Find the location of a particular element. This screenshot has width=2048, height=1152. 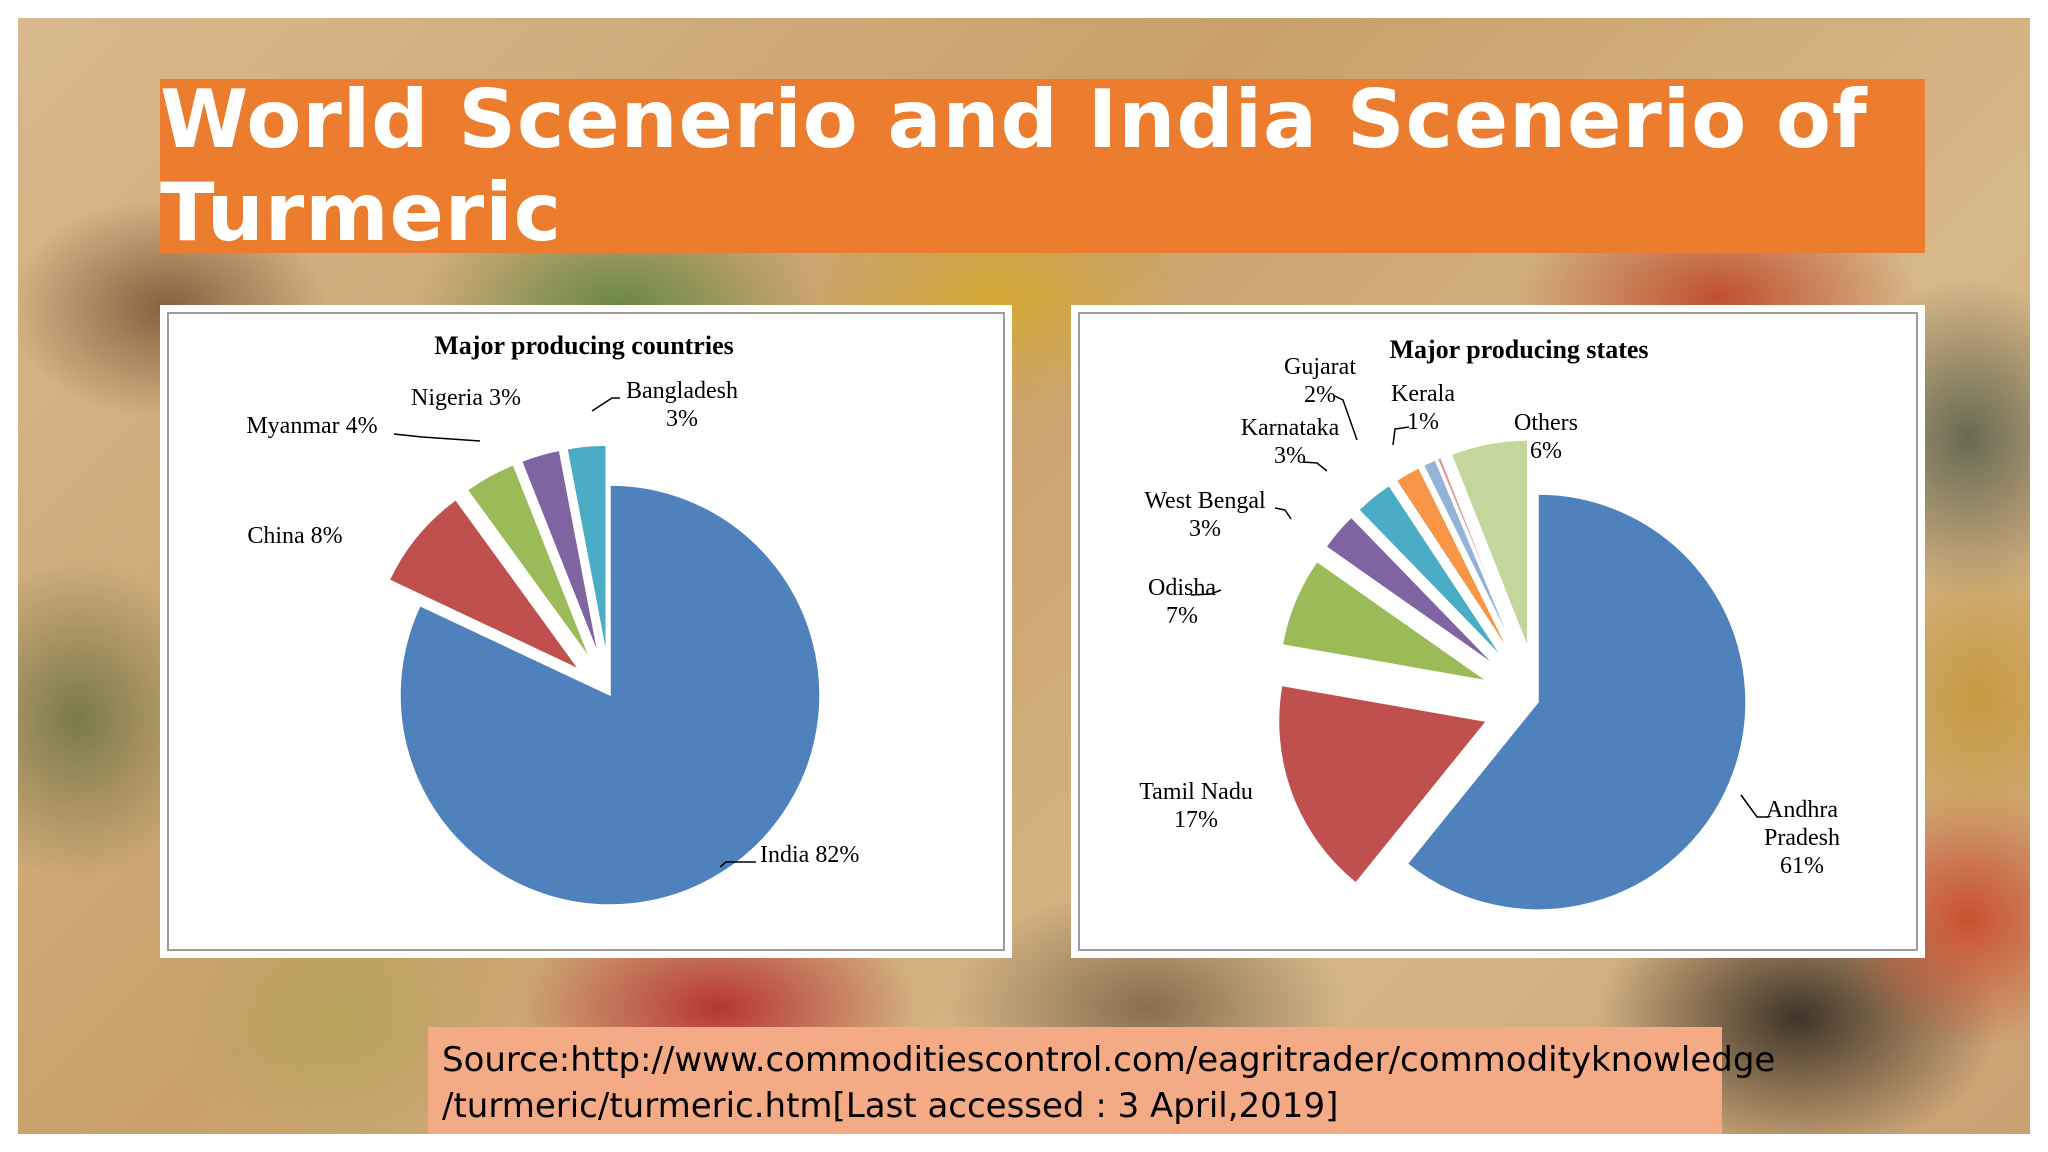

pie-slice-china is located at coordinates (484, 584).